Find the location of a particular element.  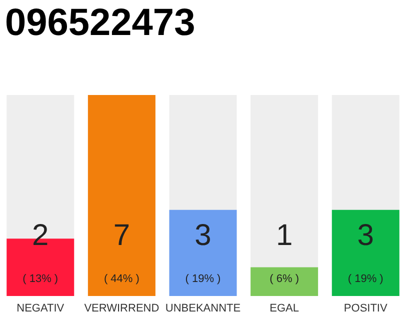

chart-title: 096522473 is located at coordinates (100, 23).